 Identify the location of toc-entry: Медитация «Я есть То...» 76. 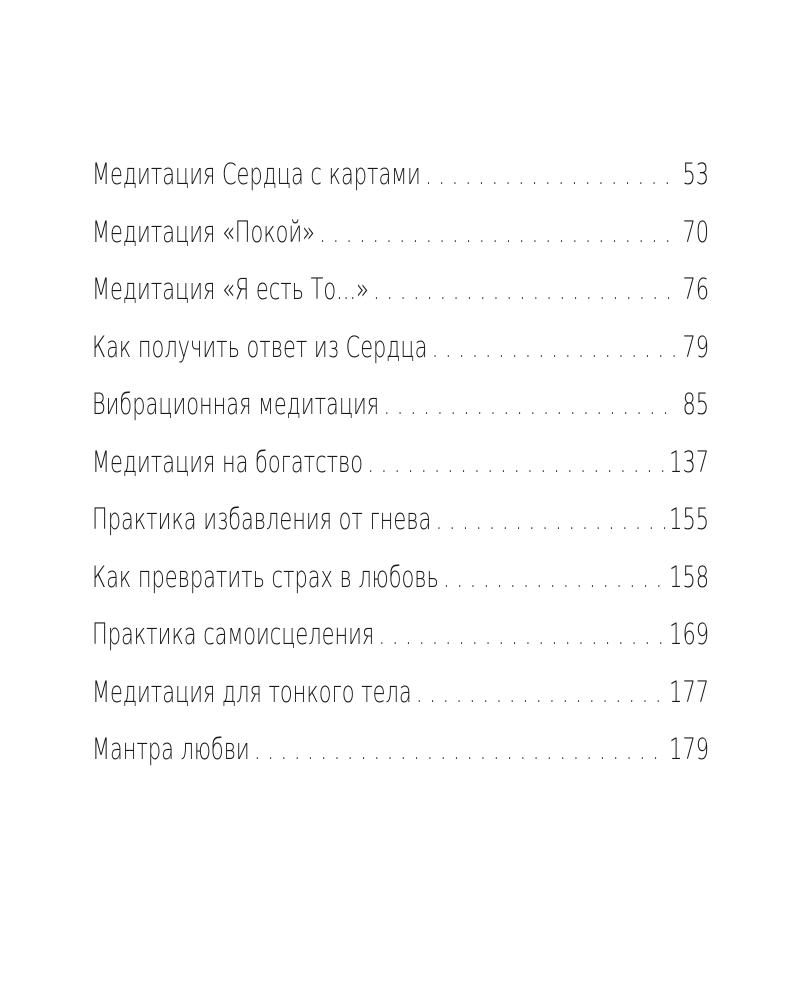
(400, 296).